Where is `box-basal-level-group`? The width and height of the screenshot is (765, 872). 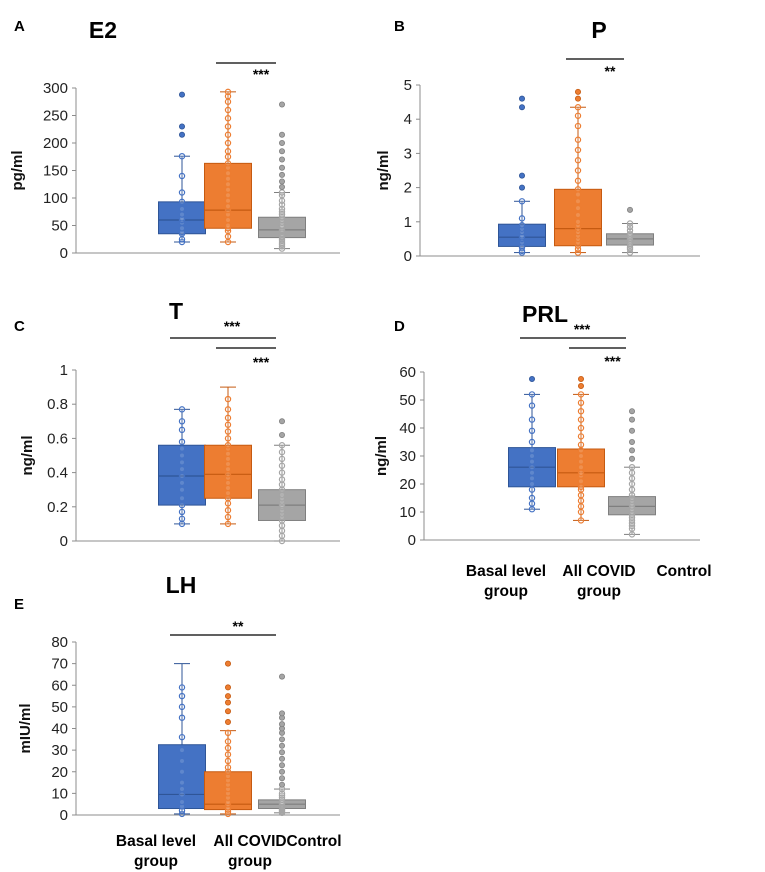 box-basal-level-group is located at coordinates (182, 467).